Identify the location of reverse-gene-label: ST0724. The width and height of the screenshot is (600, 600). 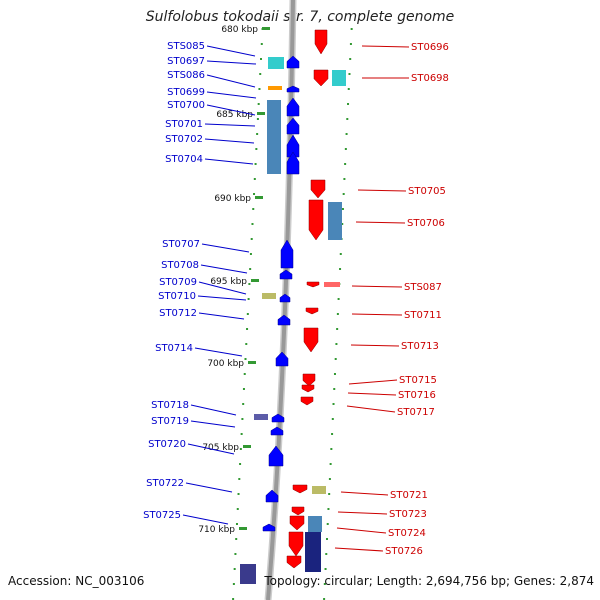
(407, 533).